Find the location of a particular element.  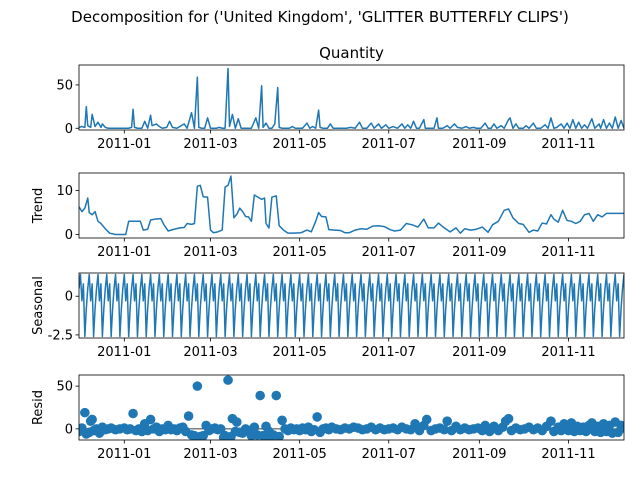

seasonal-xtick-label: 2011-05 is located at coordinates (299, 352).